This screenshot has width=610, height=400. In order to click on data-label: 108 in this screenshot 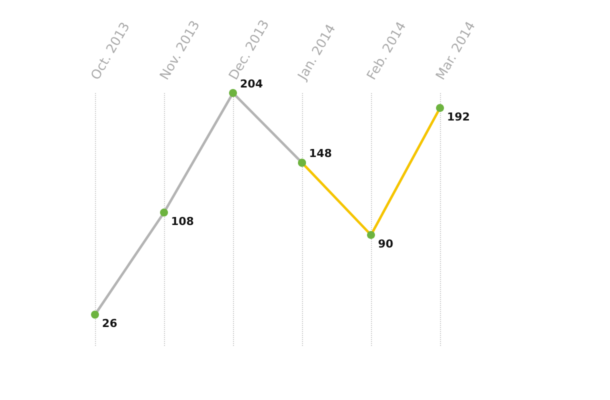, I will do `click(182, 221)`.